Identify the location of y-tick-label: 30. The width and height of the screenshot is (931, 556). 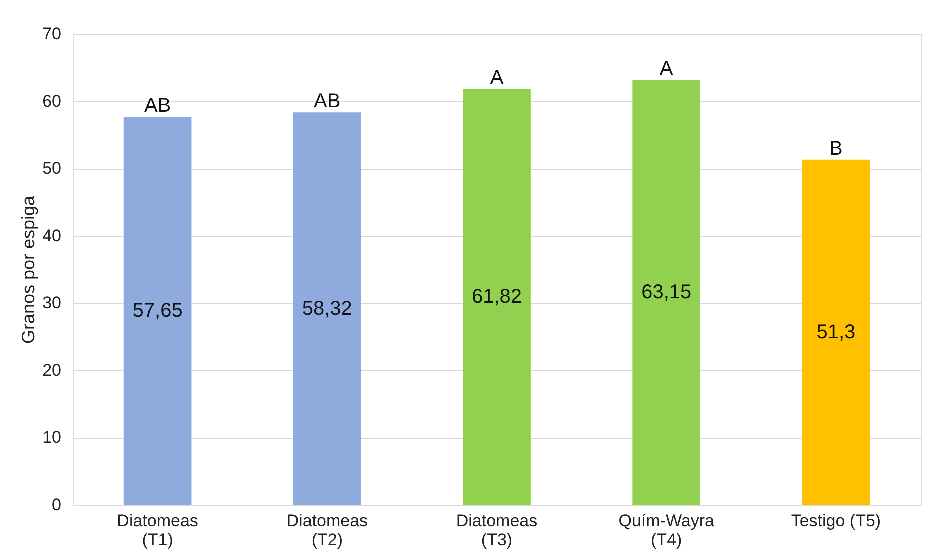
(52, 303).